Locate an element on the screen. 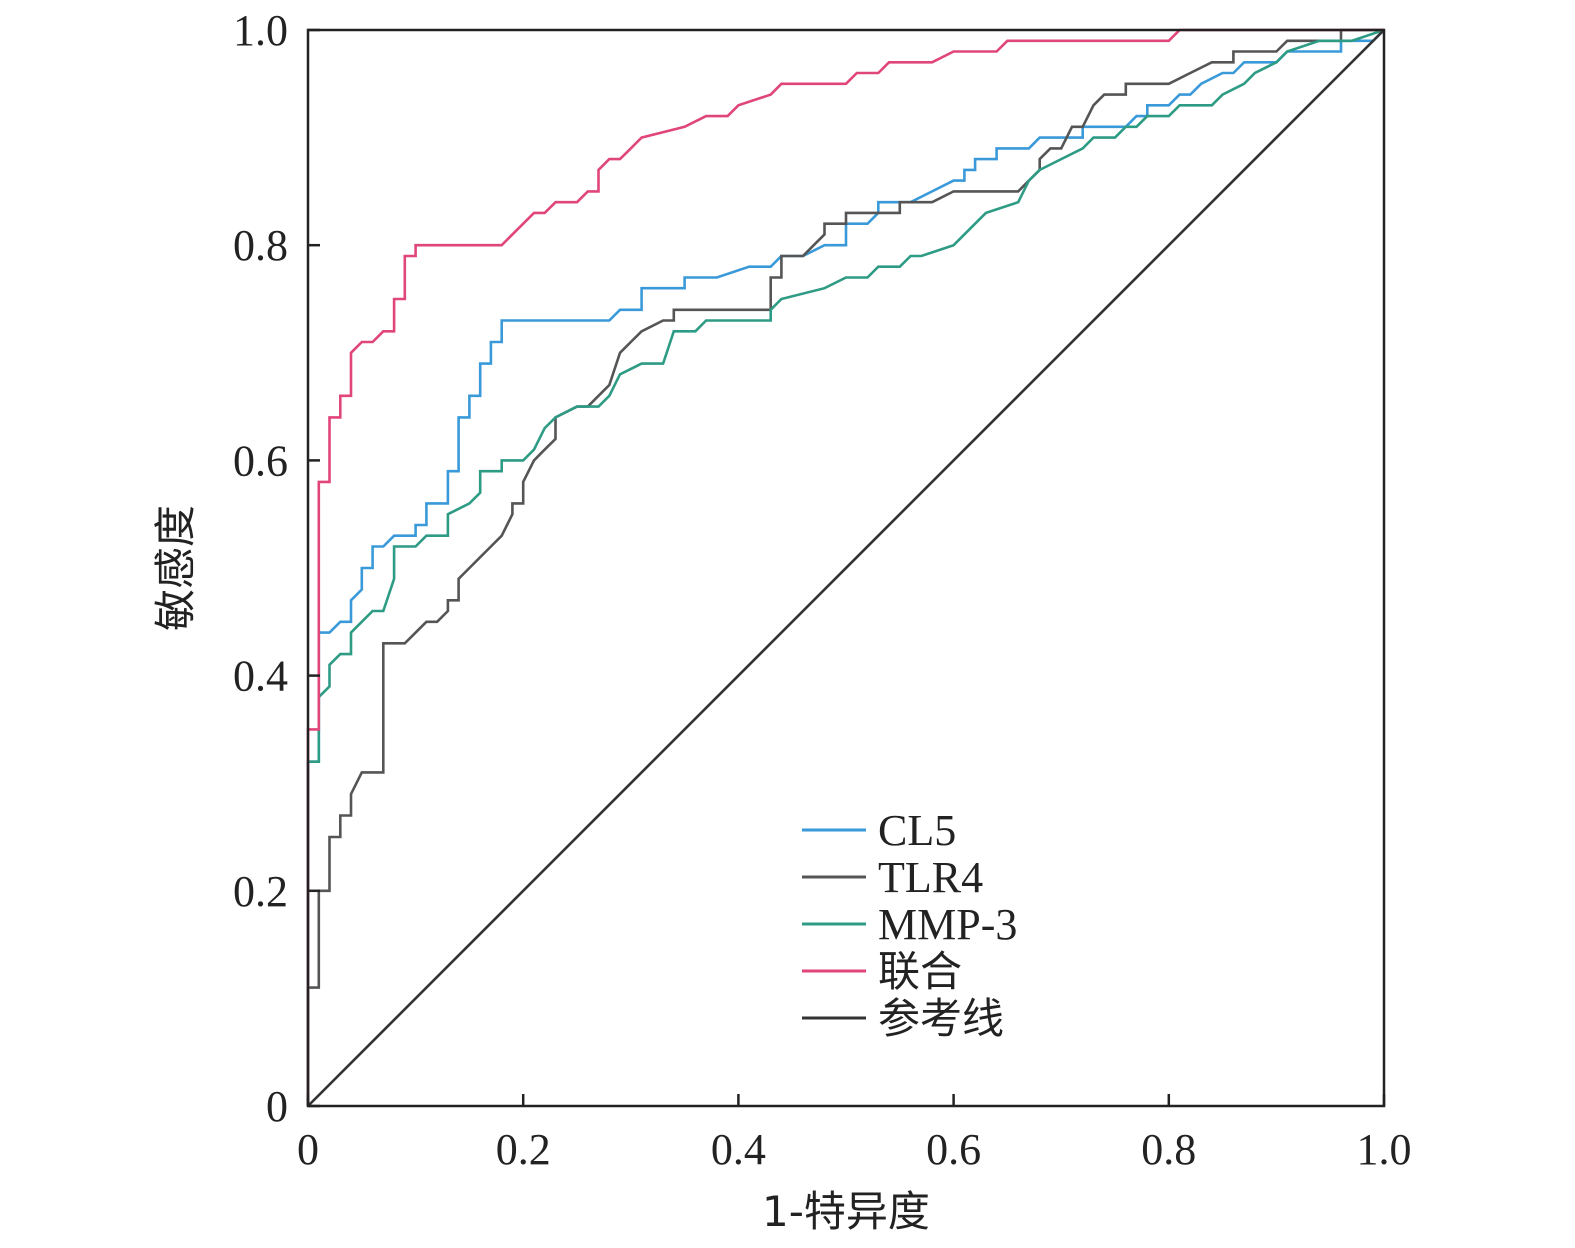 The width and height of the screenshot is (1575, 1248). y-axis-title: 敏感度 is located at coordinates (175, 568).